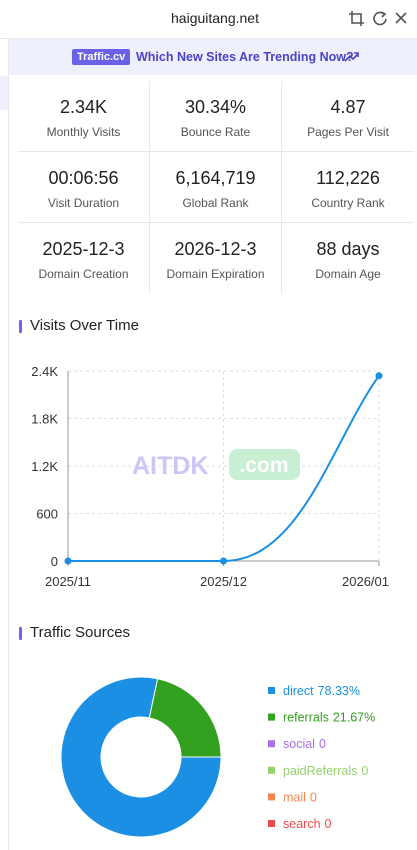 The image size is (417, 850). I want to click on legend-label: paidReferrals 0, so click(325, 771).